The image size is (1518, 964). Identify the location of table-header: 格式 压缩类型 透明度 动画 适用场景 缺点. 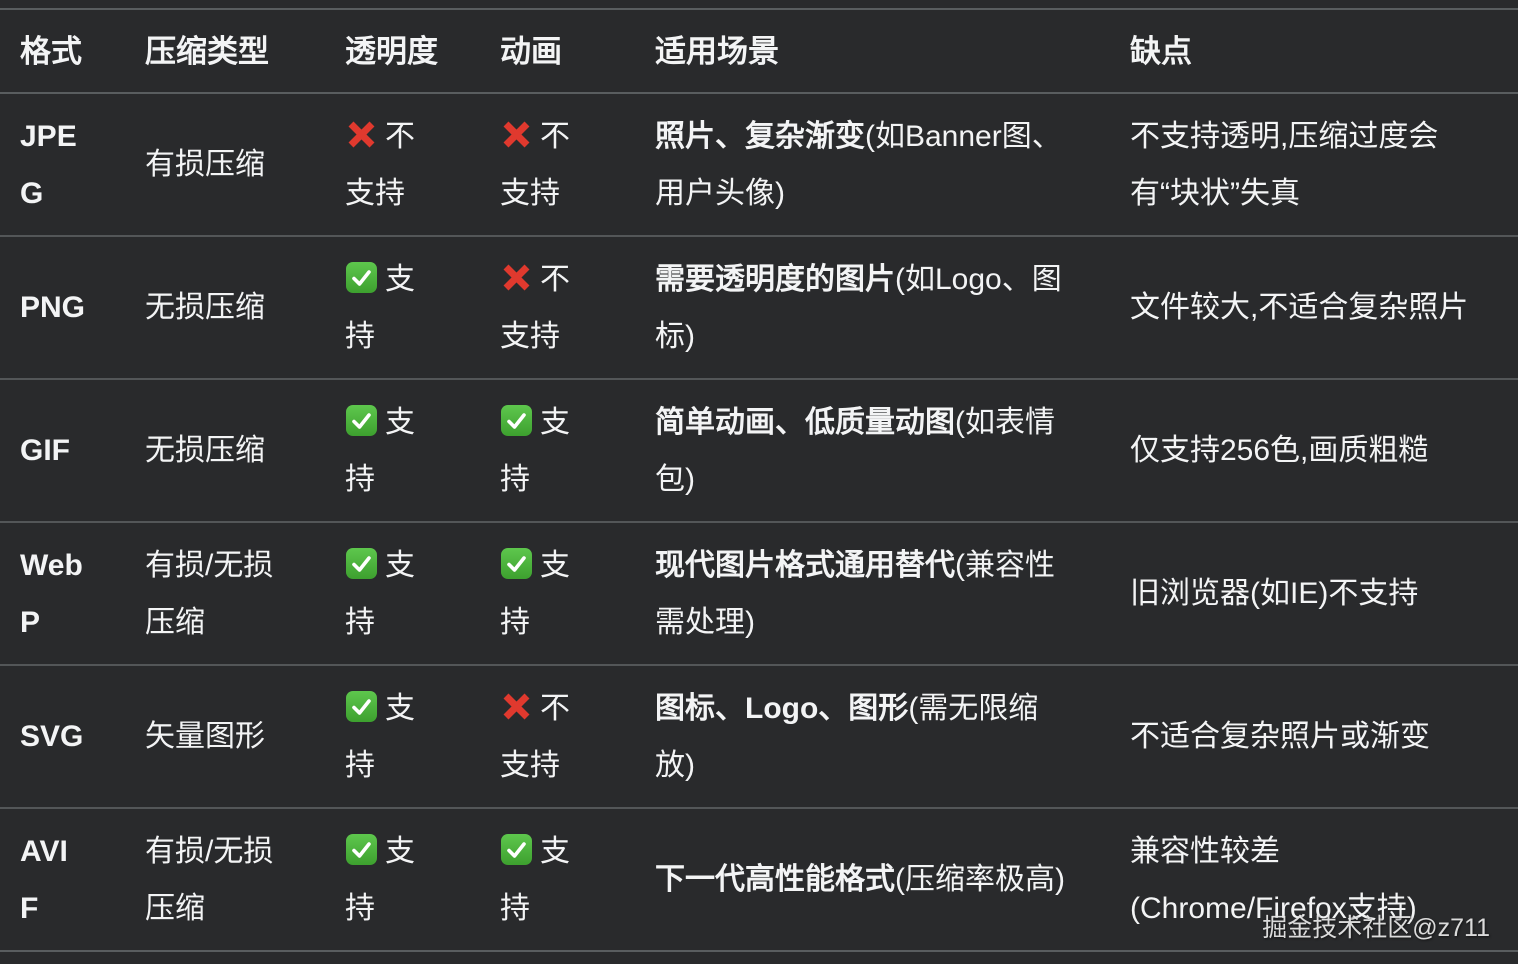
(759, 51).